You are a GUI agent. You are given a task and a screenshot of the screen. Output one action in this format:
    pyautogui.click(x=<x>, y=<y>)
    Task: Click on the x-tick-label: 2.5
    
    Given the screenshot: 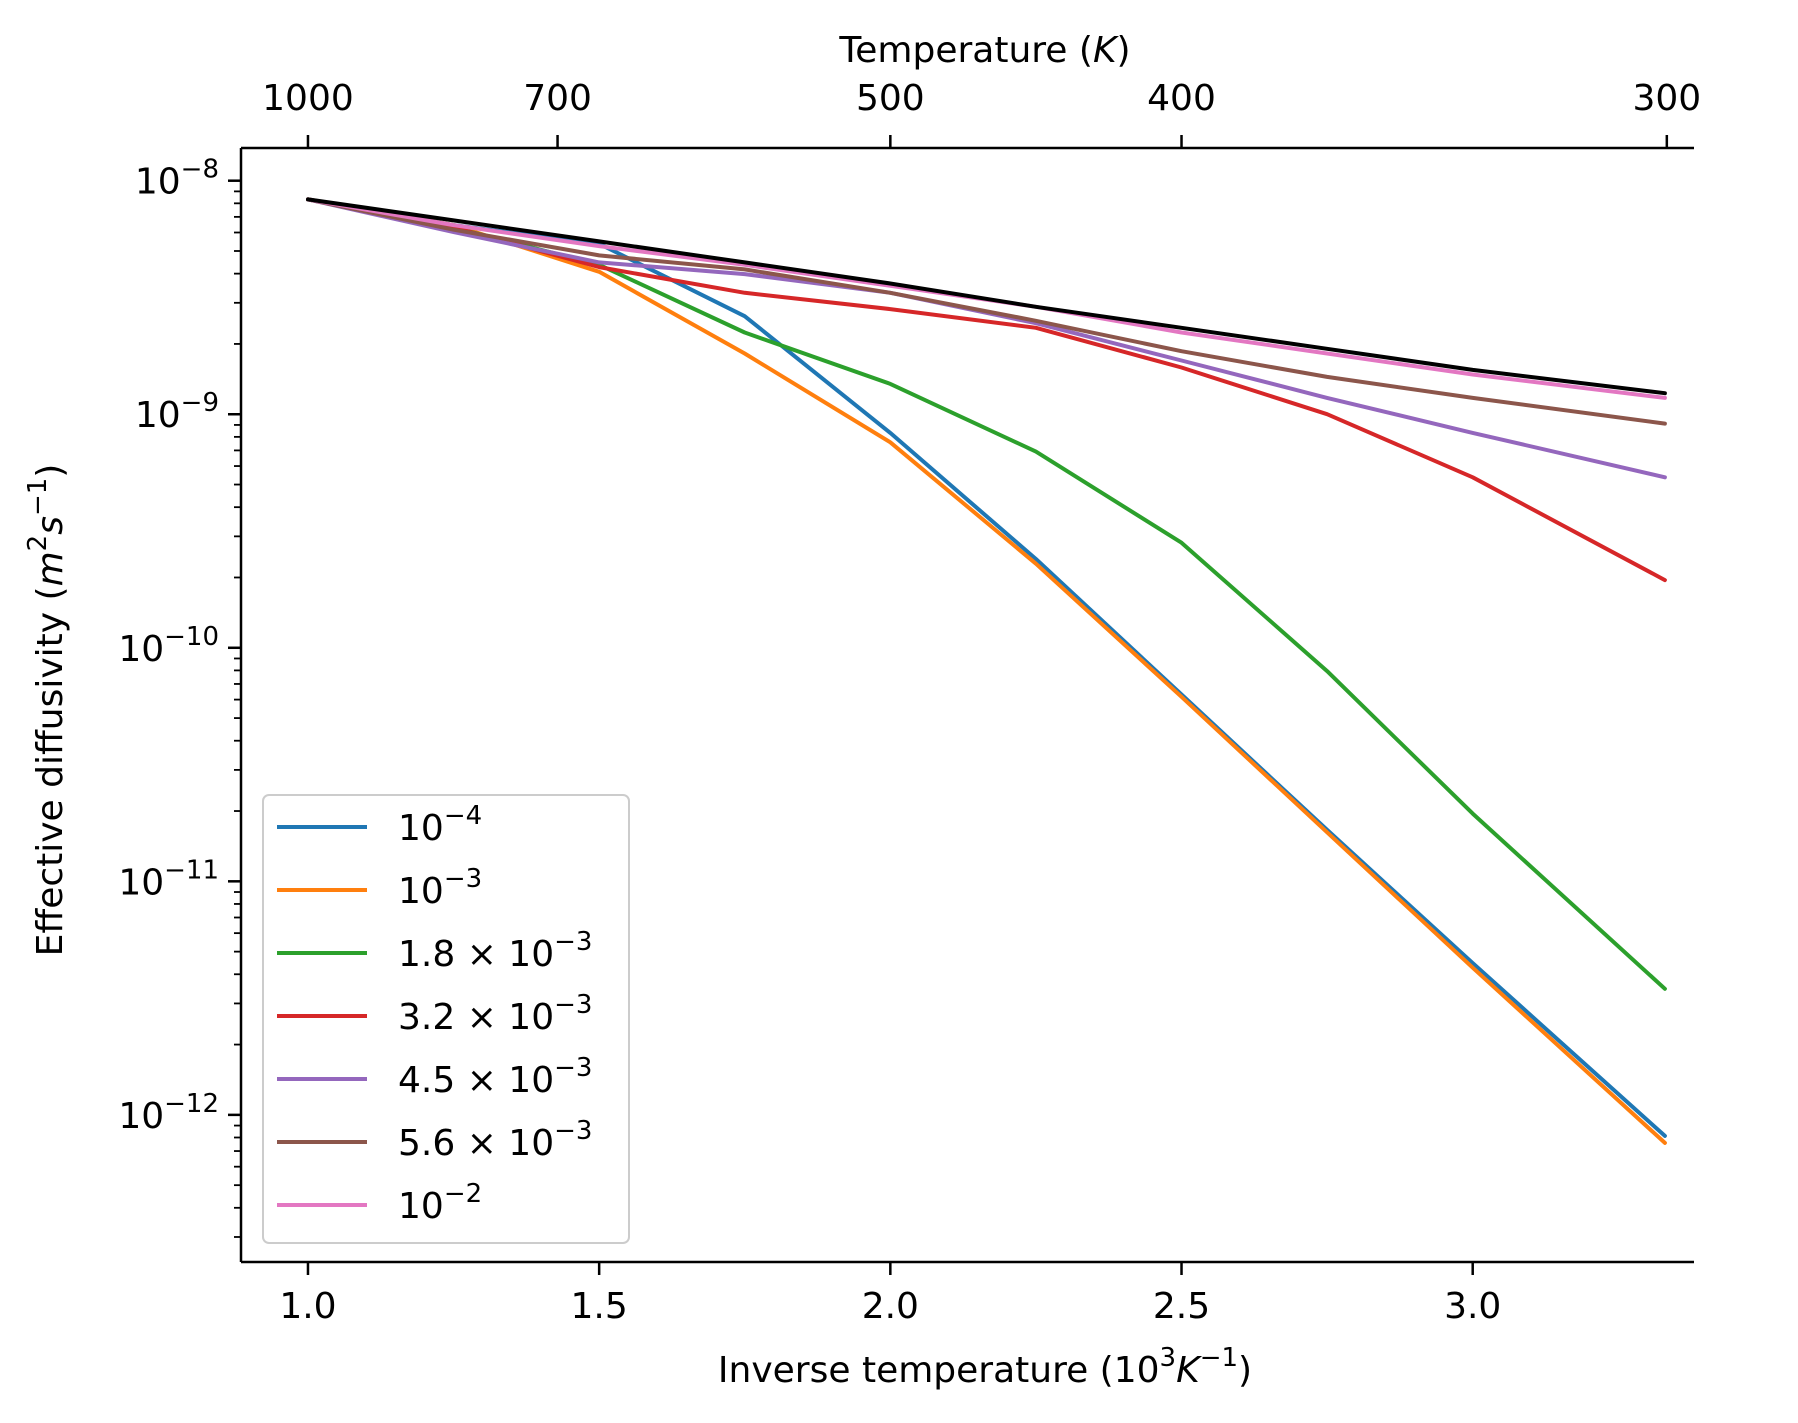 What is the action you would take?
    pyautogui.click(x=1181, y=1306)
    